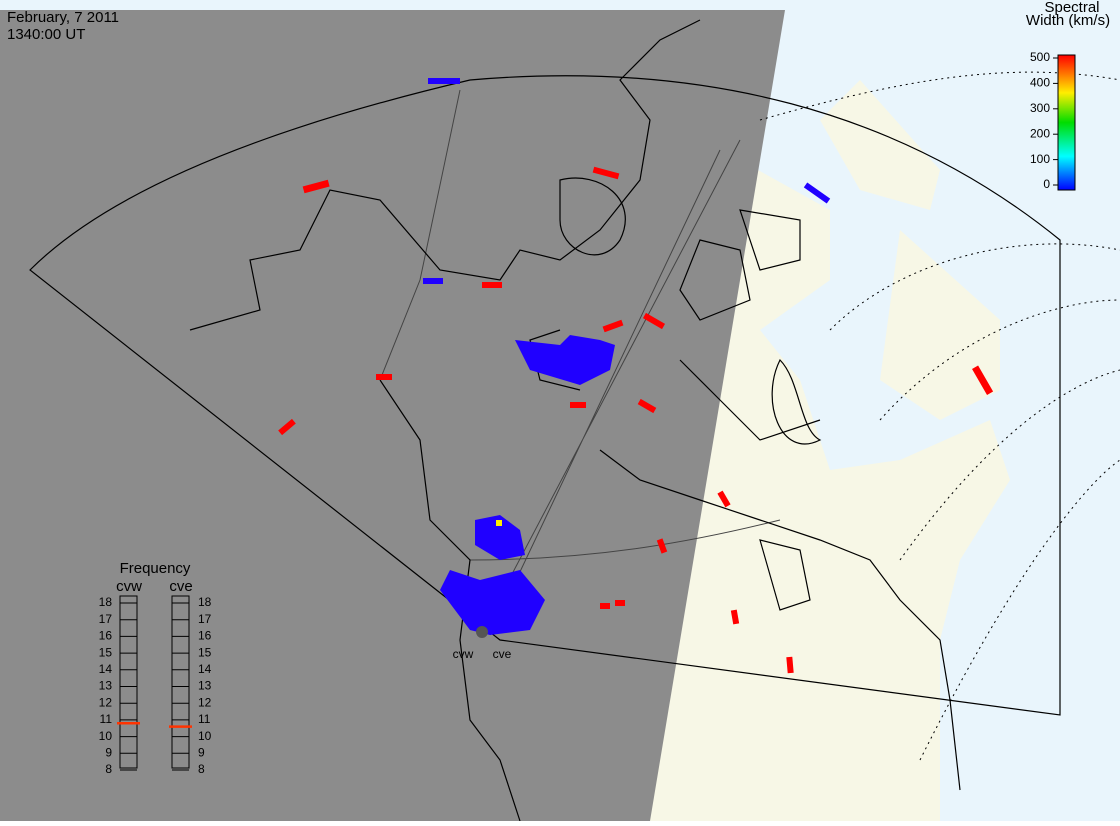  Describe the element at coordinates (129, 586) in the screenshot. I see `radar-name: cvw` at that location.